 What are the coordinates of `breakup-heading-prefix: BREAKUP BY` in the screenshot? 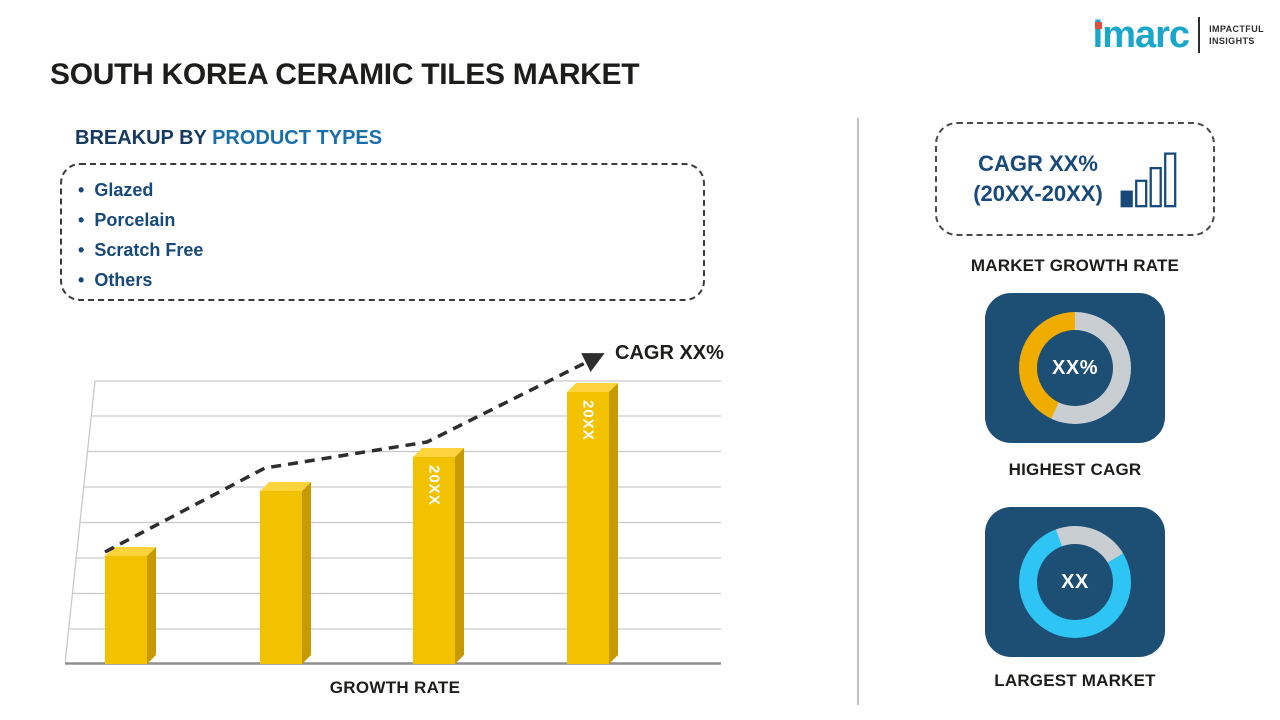 It's located at (141, 138).